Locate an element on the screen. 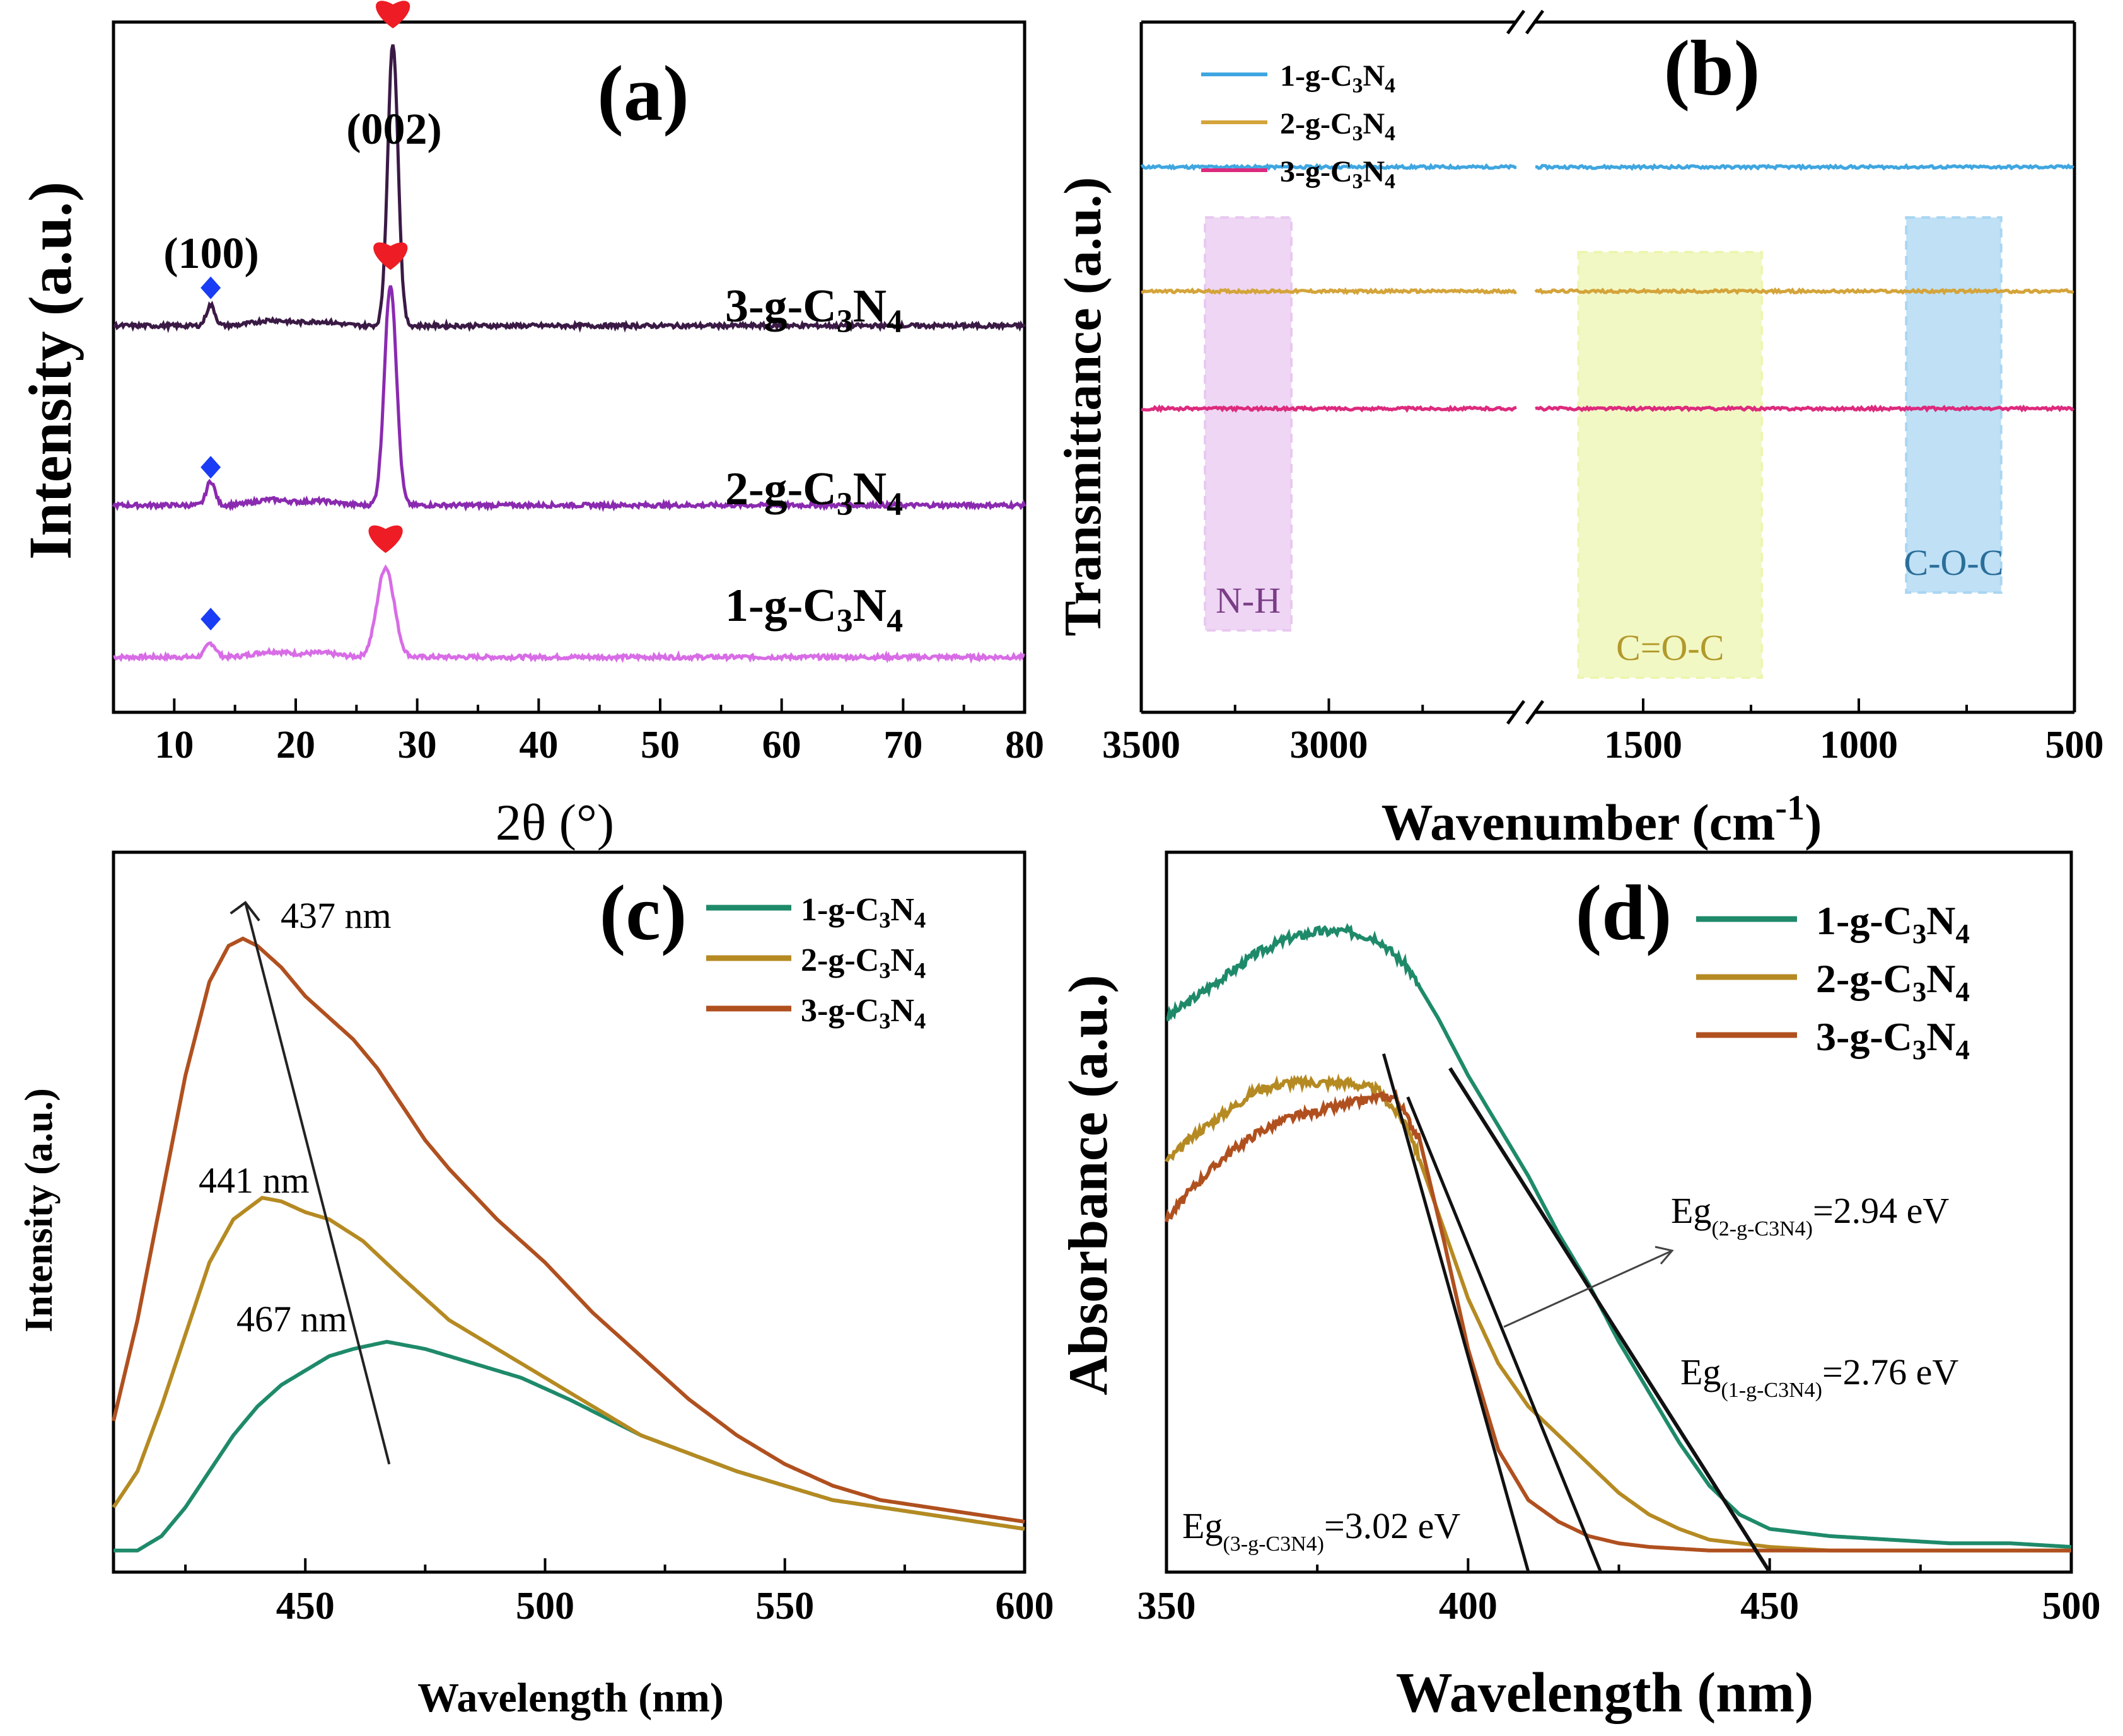  panel-d-bandgap-label-2: Eg(1-g-C3N4)=2.76 eV is located at coordinates (1819, 1376).